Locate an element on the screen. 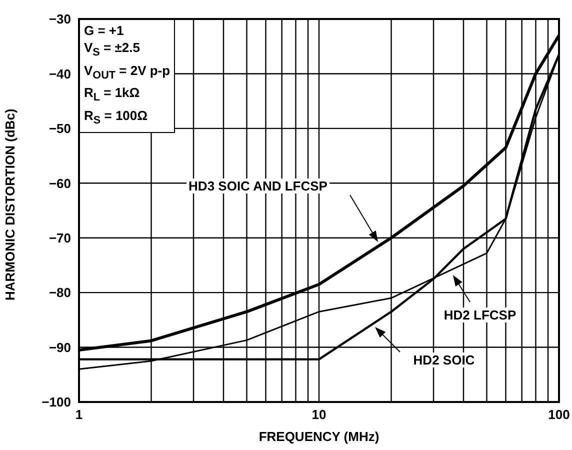 This screenshot has height=450, width=572. x-tick-label: 100 is located at coordinates (559, 414).